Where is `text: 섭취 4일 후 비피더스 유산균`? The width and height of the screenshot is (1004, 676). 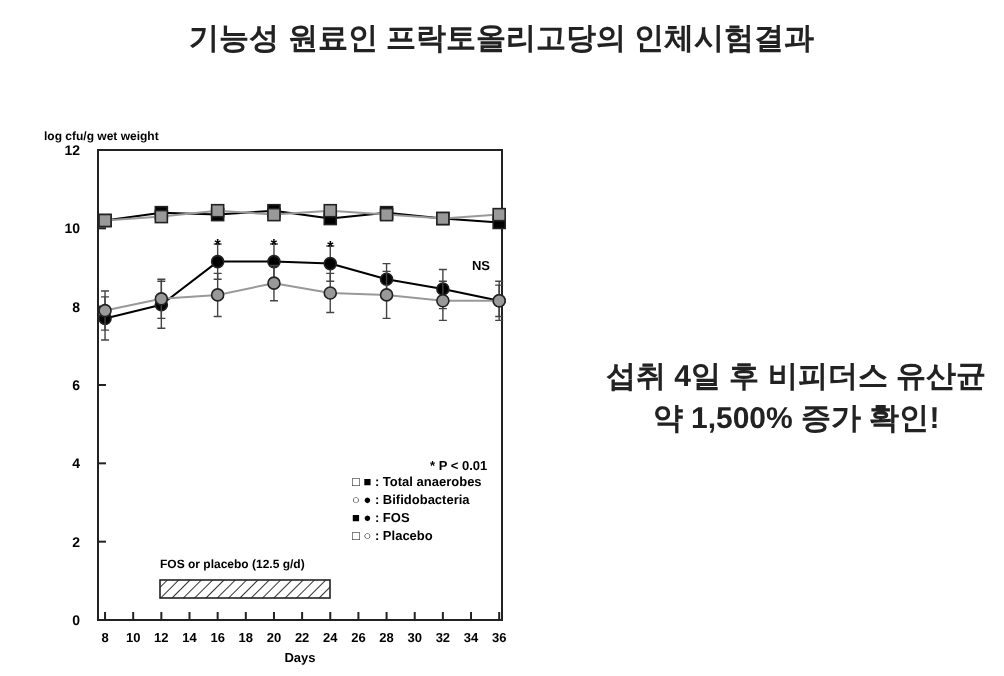
text: 섭취 4일 후 비피더스 유산균 is located at coordinates (796, 377).